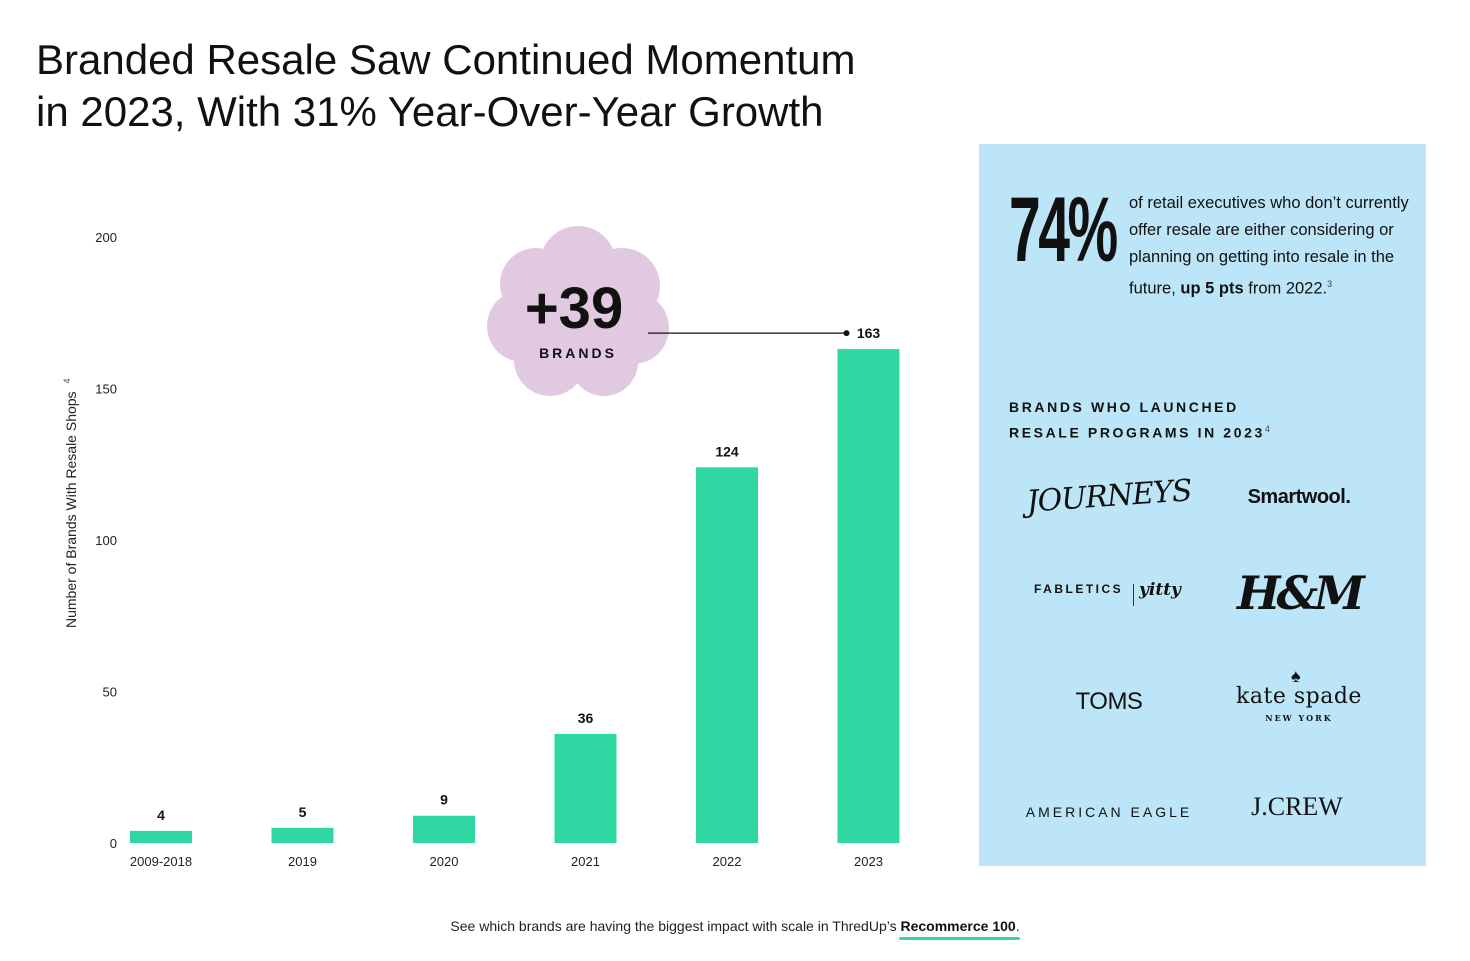  Describe the element at coordinates (1299, 718) in the screenshot. I see `kate-spade-subtitle: NEW YORK` at that location.